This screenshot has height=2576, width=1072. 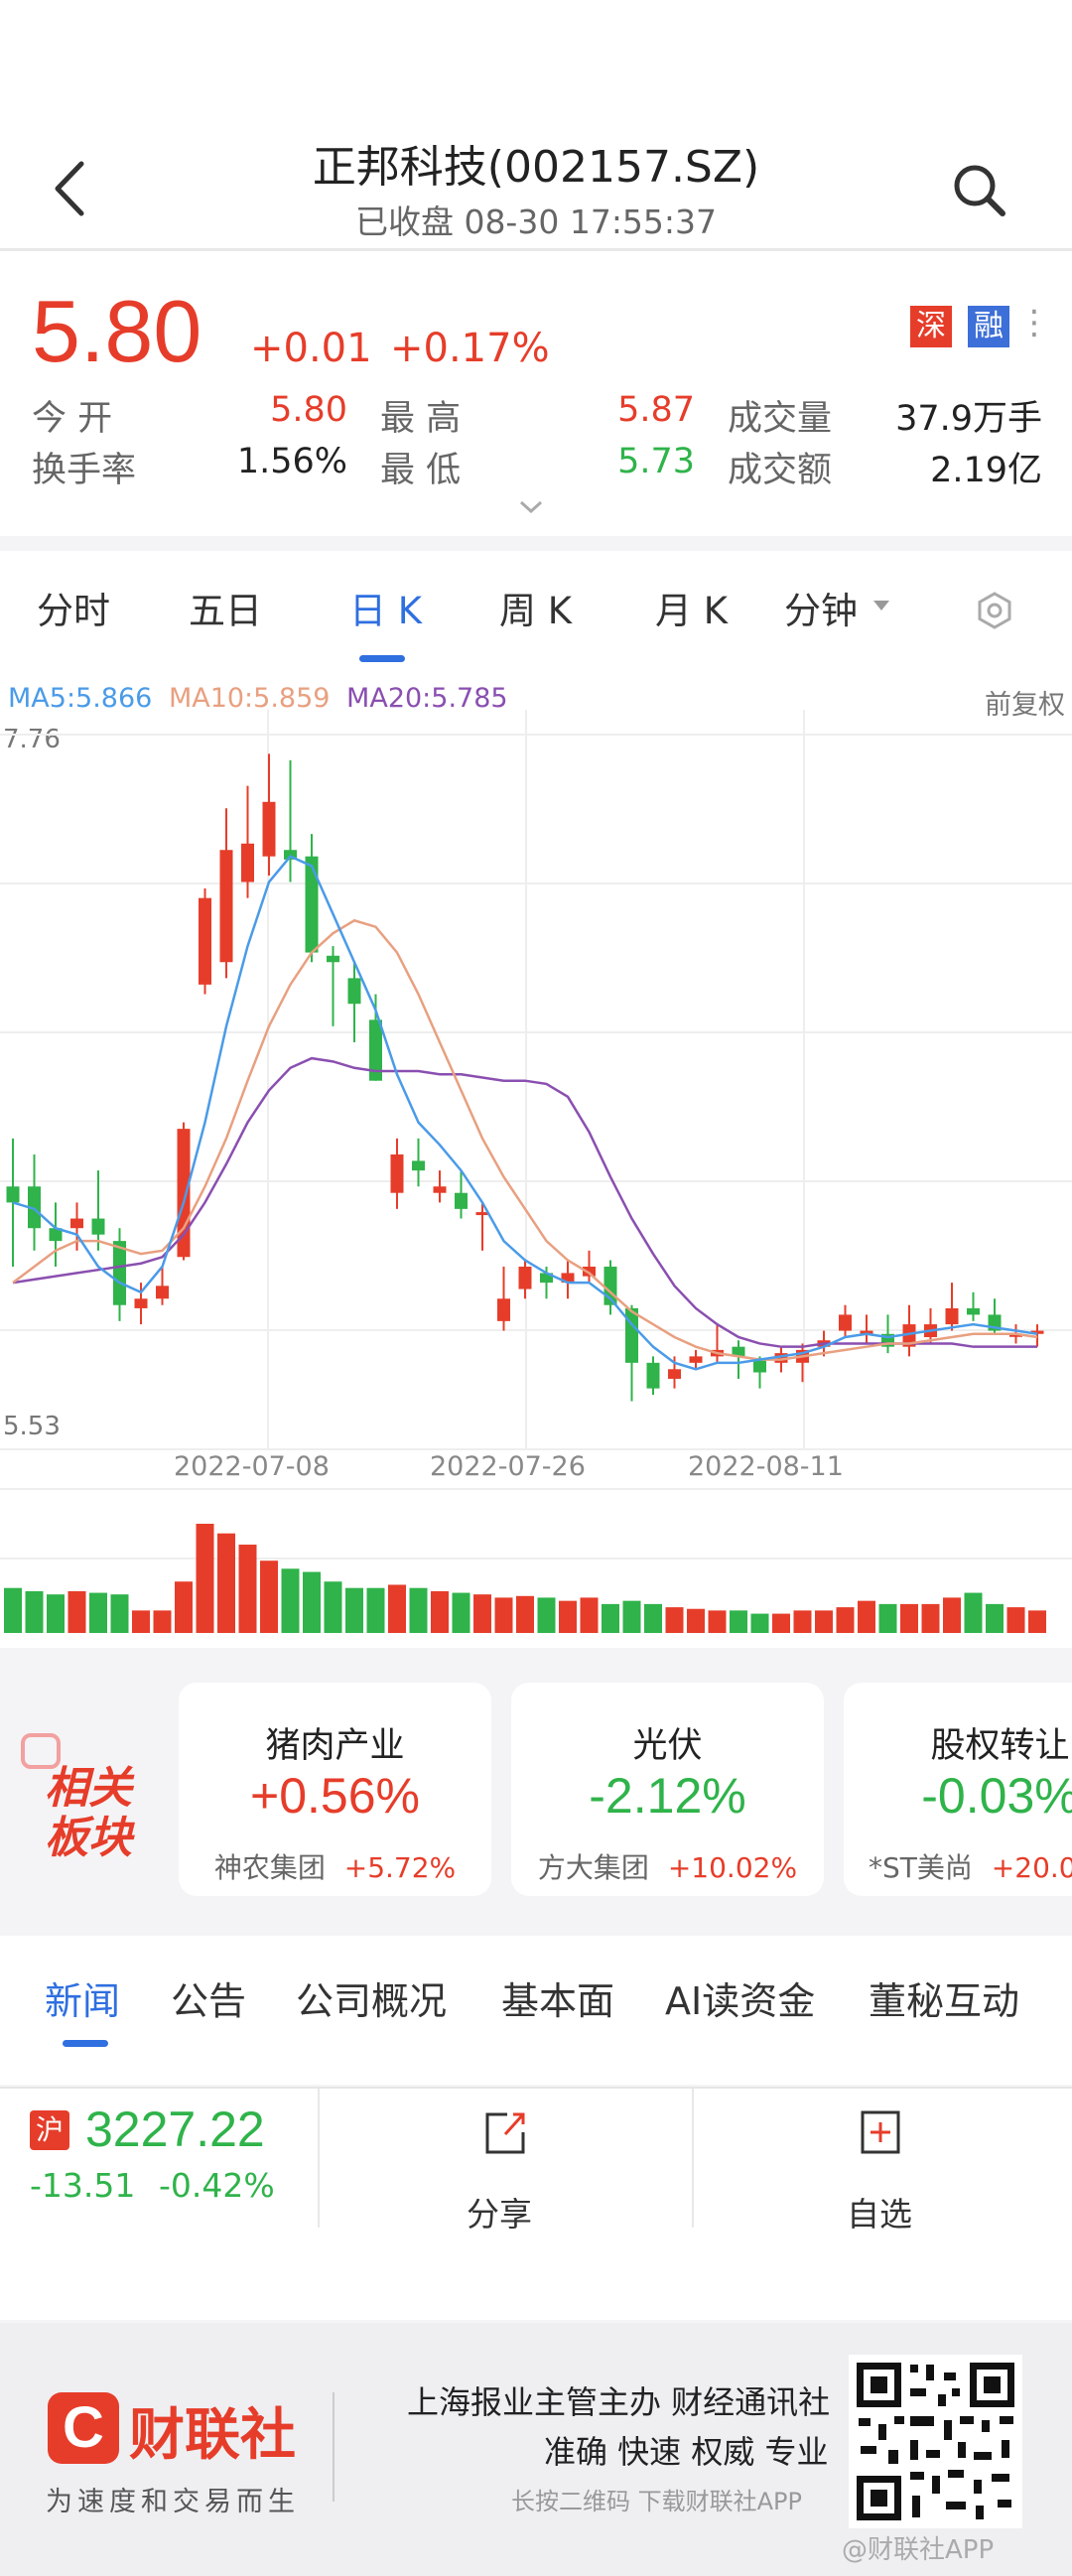 I want to click on sector-card-pork: 猪肉产业 +0.56% 神农集团 +5.72%, so click(x=335, y=1789).